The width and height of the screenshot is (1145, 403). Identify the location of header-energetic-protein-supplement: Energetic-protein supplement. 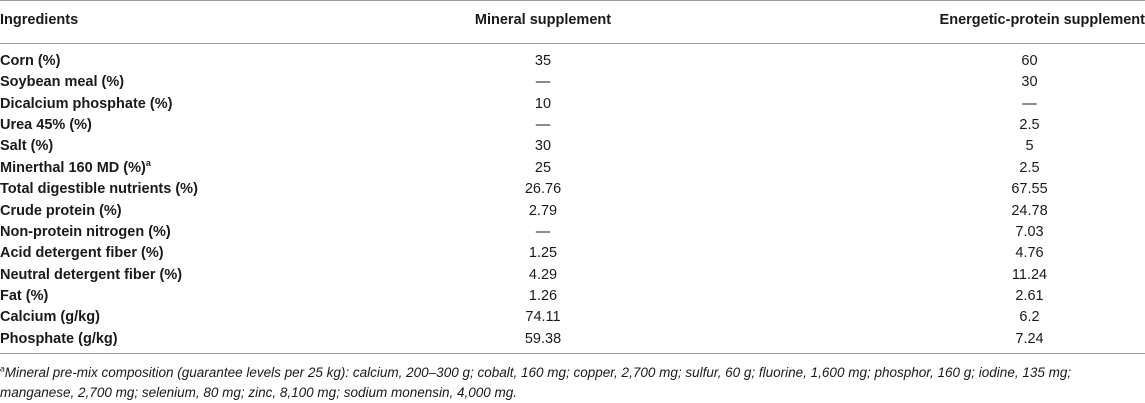
(944, 22).